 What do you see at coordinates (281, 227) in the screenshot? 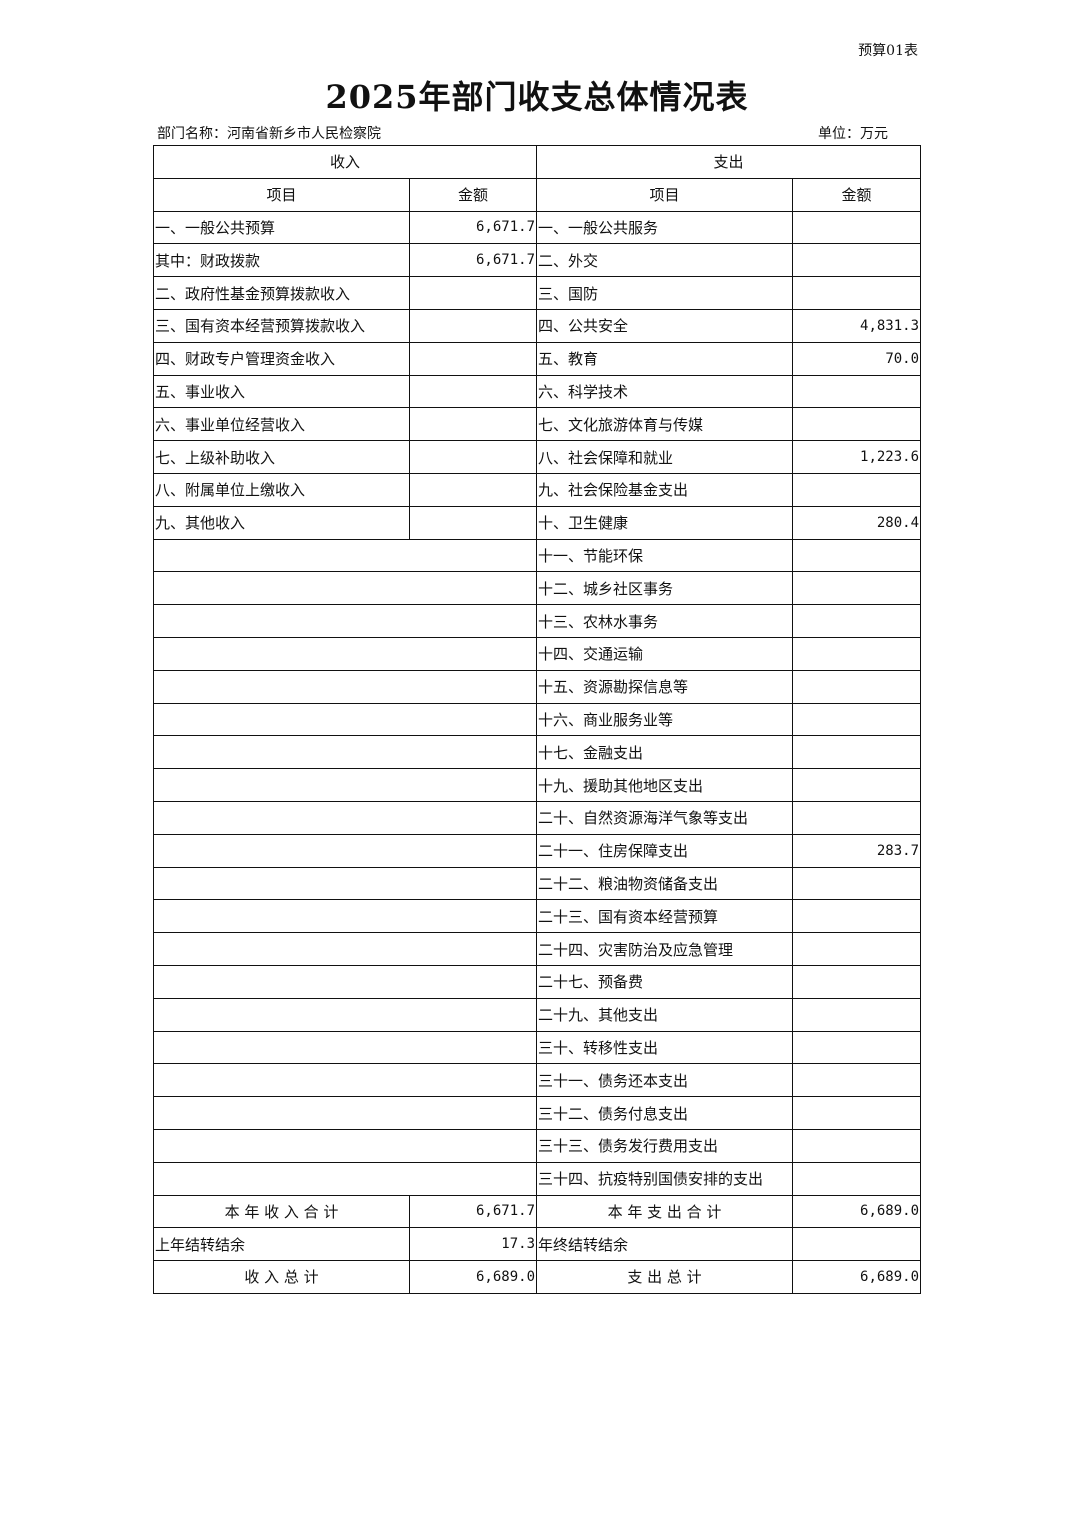
I see `income-item: 一、一般公共预算` at bounding box center [281, 227].